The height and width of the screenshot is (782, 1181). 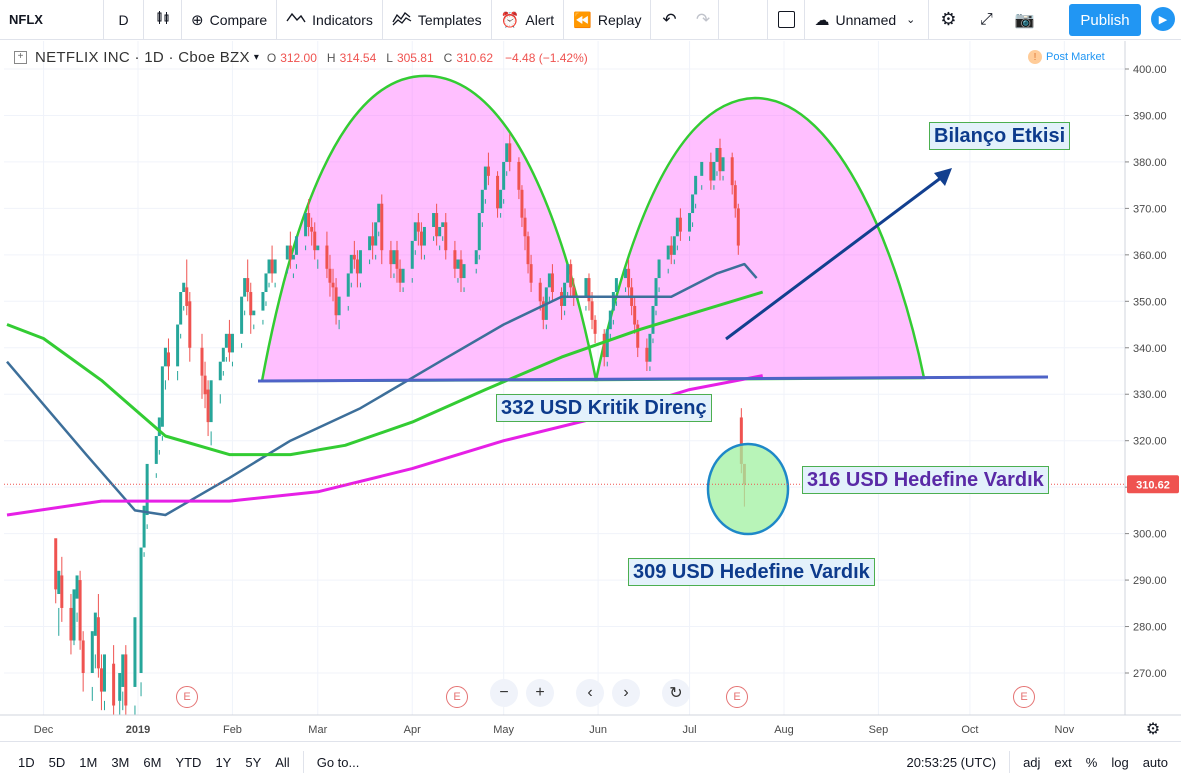 I want to click on gear-icon: ⚙, so click(x=948, y=19).